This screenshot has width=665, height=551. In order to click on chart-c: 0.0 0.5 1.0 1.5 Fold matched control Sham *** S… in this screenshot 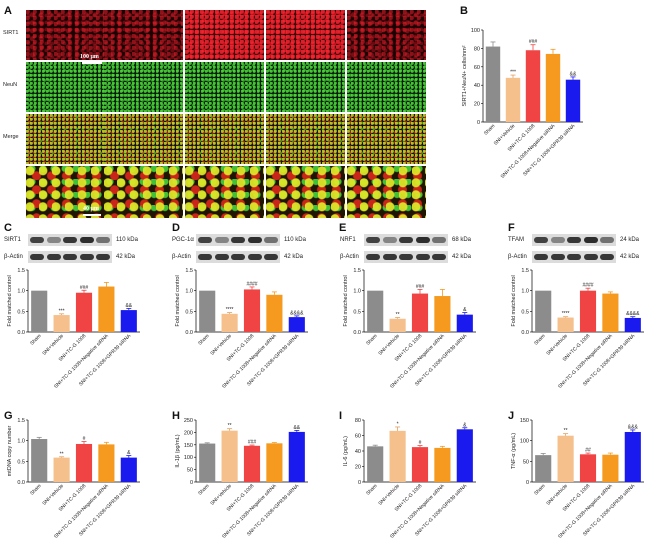, I will do `click(73, 329)`.